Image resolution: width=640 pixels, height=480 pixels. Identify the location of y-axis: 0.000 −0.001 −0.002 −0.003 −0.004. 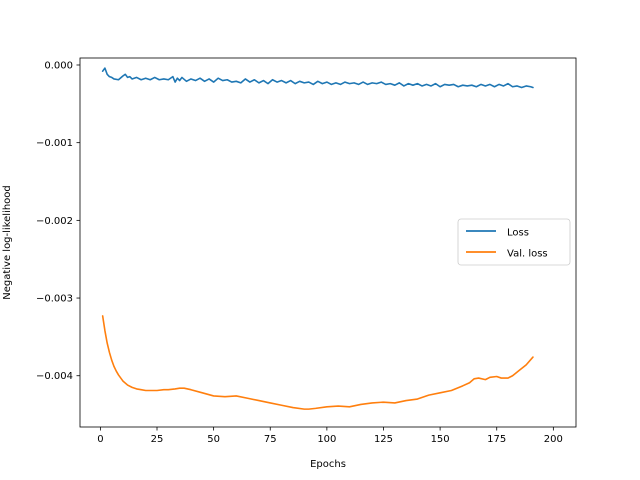
(58, 221).